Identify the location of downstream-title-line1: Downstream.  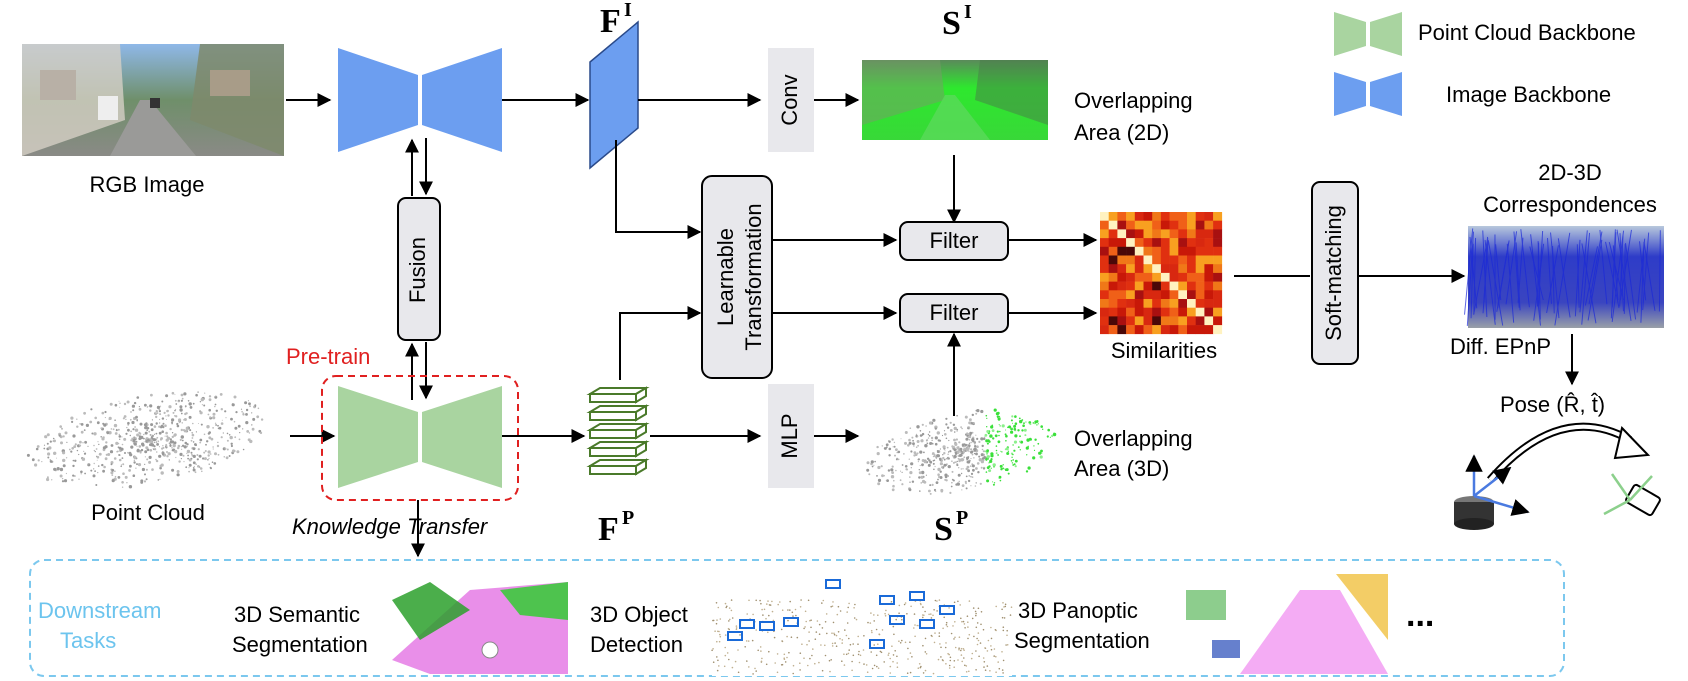
(99, 610).